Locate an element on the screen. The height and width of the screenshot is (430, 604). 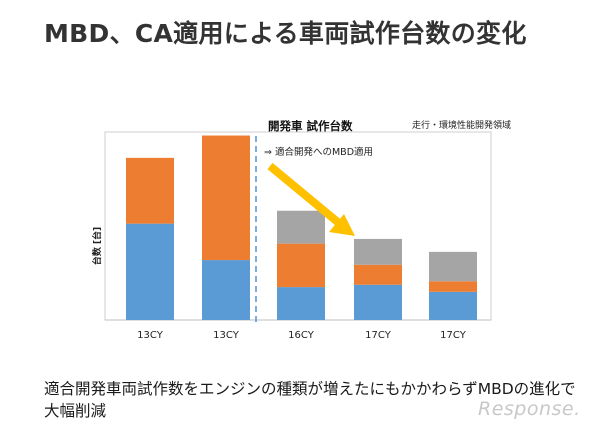
bar-4-orange-segment is located at coordinates (378, 274).